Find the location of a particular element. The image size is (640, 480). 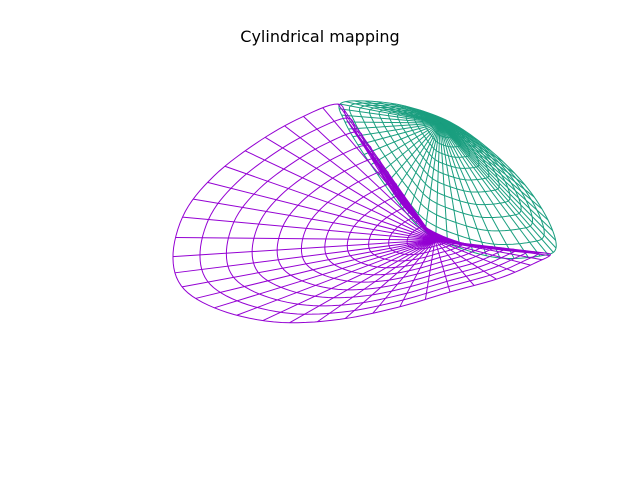

green-wireframe-surface is located at coordinates (447, 179).